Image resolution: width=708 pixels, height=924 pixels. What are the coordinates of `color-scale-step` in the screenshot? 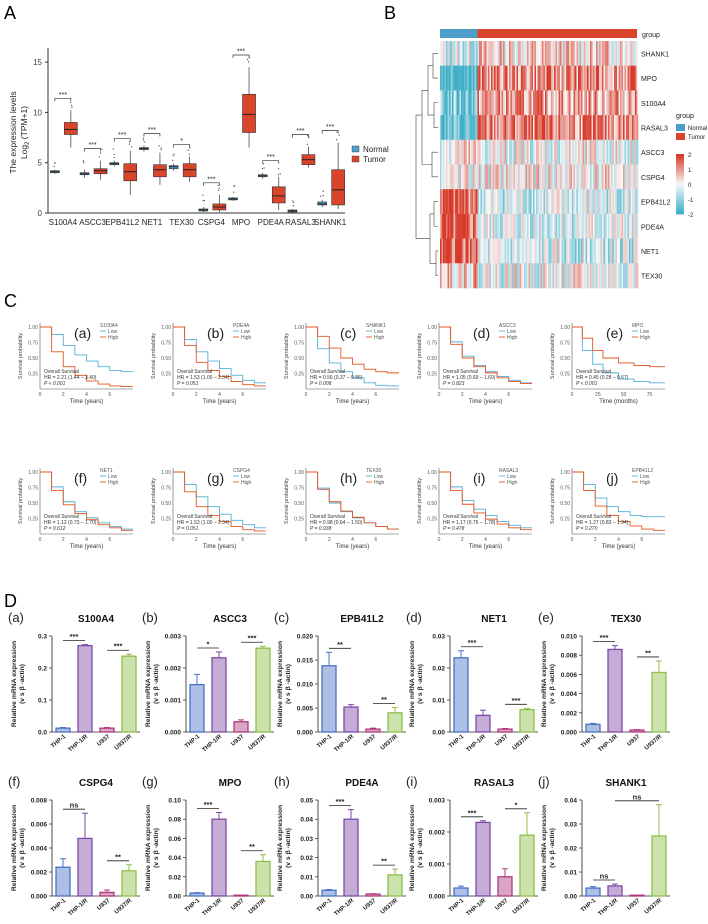 It's located at (680, 179).